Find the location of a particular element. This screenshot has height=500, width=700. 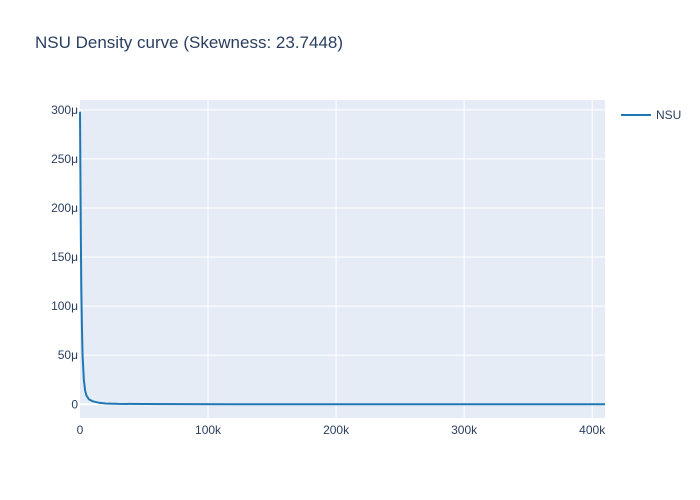

y-tick-label: 200μ is located at coordinates (64, 208).